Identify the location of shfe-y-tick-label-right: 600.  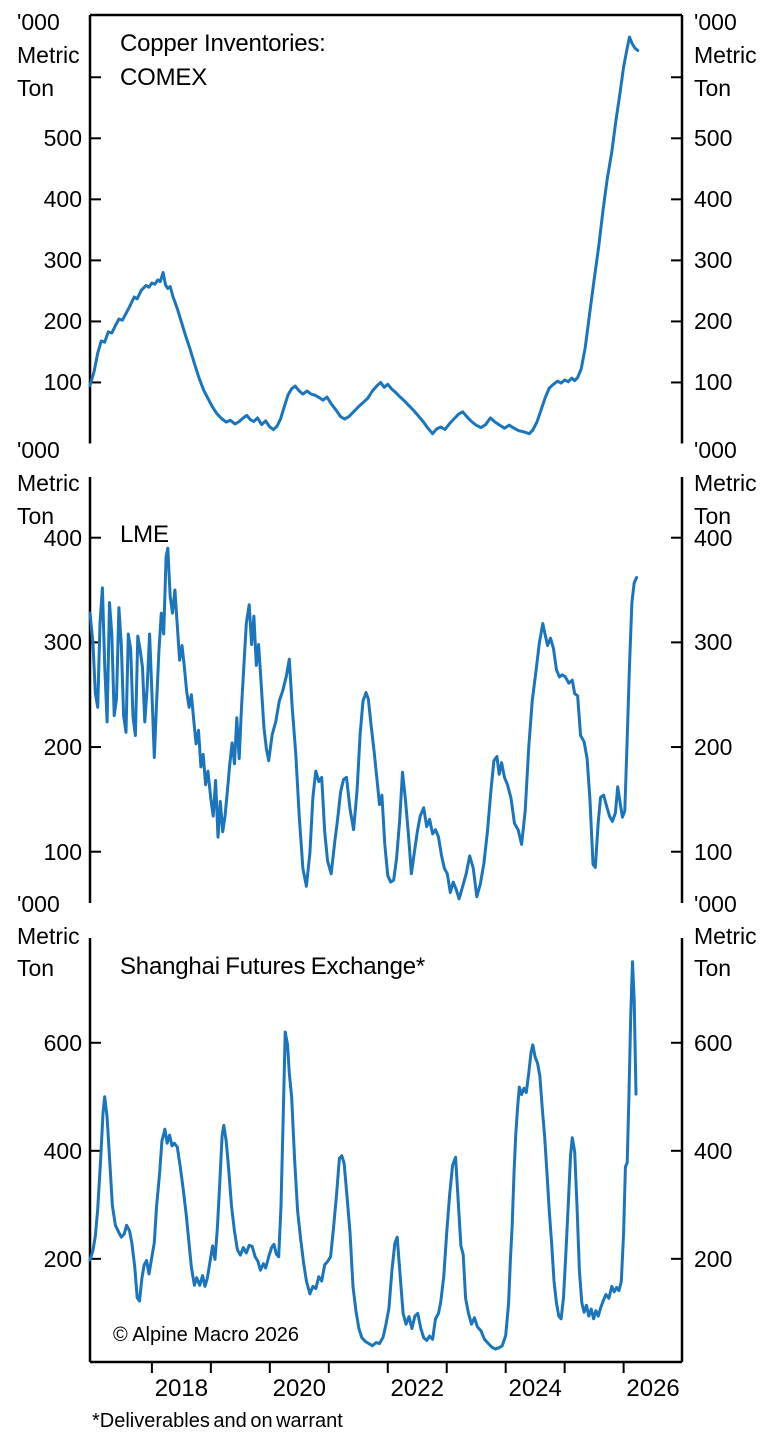
(713, 1042).